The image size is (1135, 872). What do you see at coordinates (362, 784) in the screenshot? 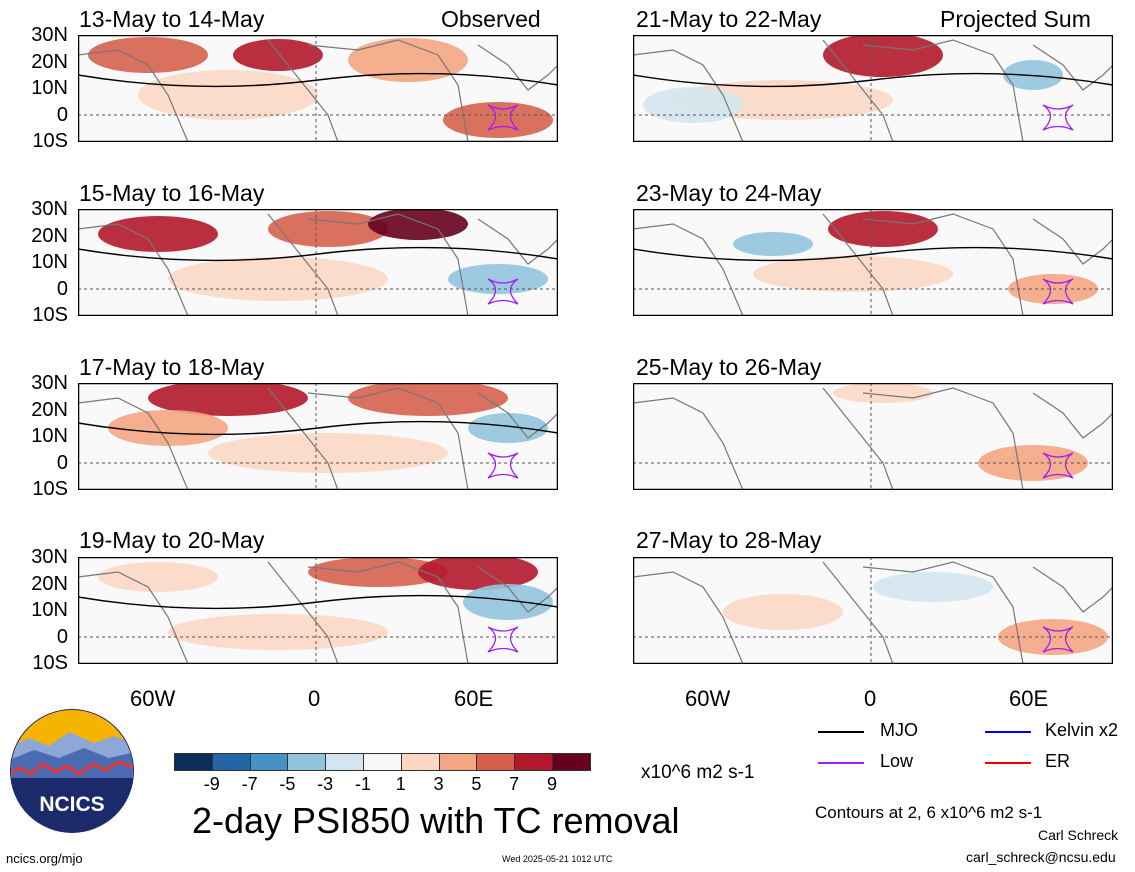
I see `colorbar-tick-label: -1` at bounding box center [362, 784].